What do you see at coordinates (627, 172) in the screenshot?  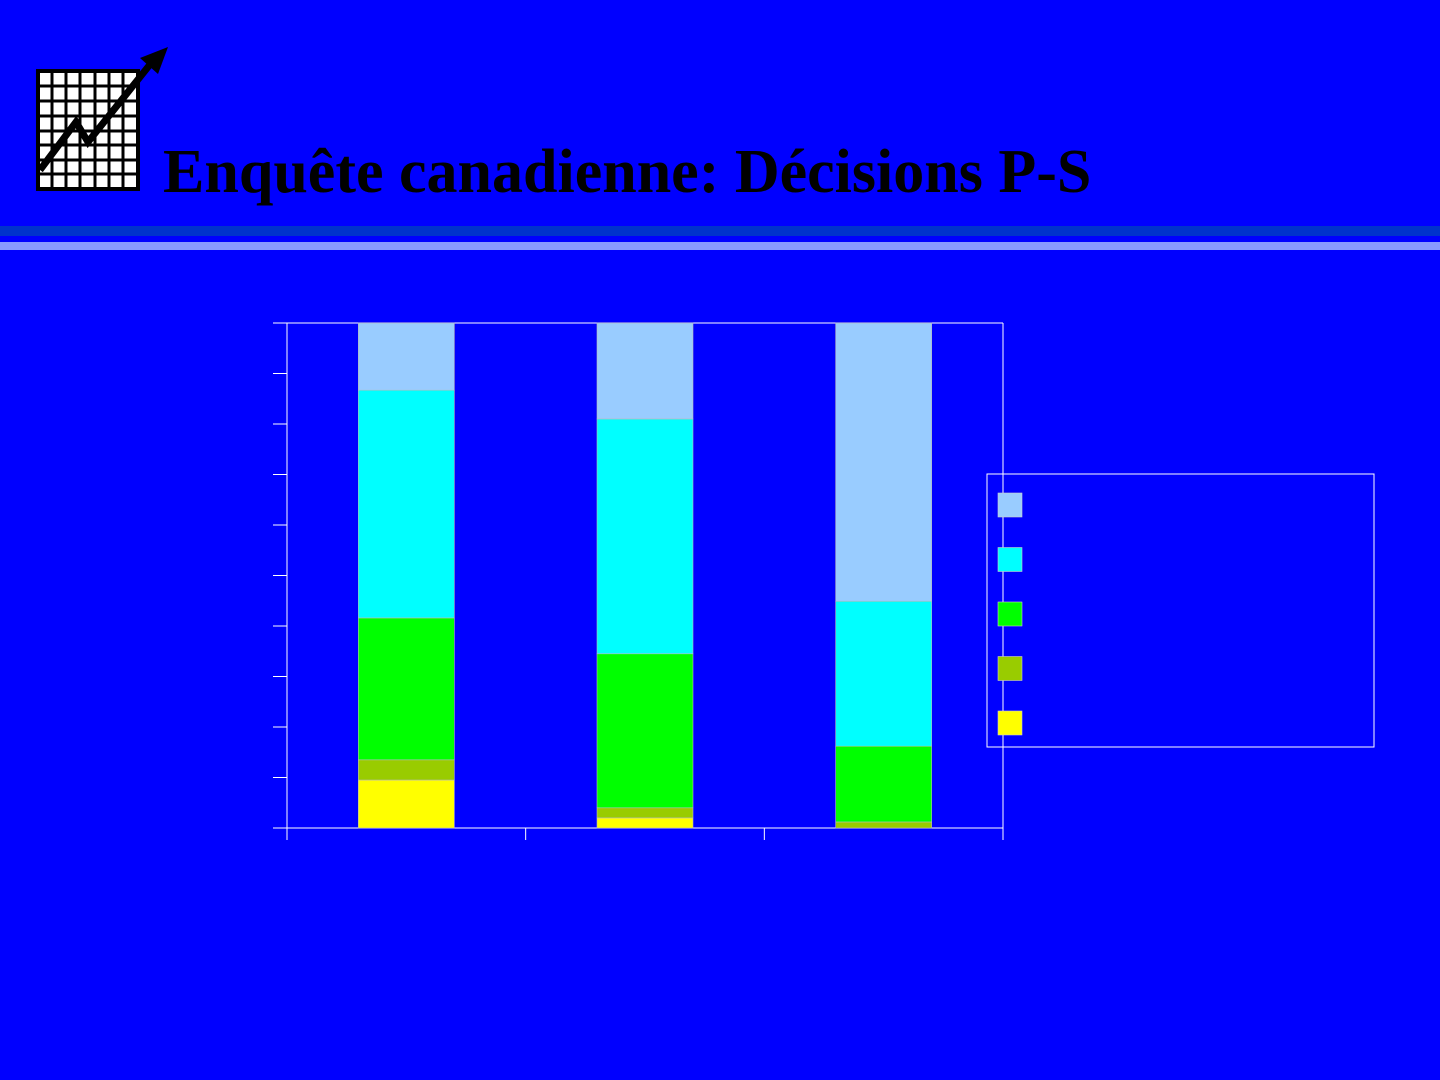 I see `slide-title: Enquête canadienne: Décisions P-S` at bounding box center [627, 172].